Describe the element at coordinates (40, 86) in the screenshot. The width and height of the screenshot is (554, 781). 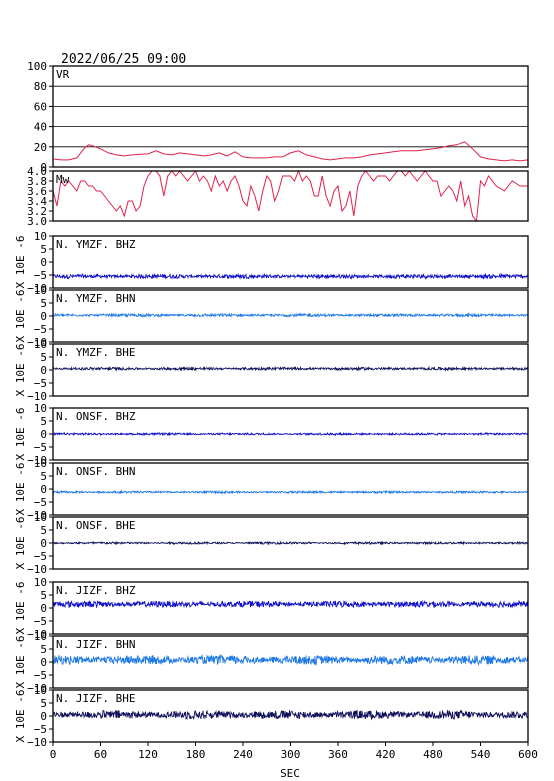
I see `y-tick-label: 80` at that location.